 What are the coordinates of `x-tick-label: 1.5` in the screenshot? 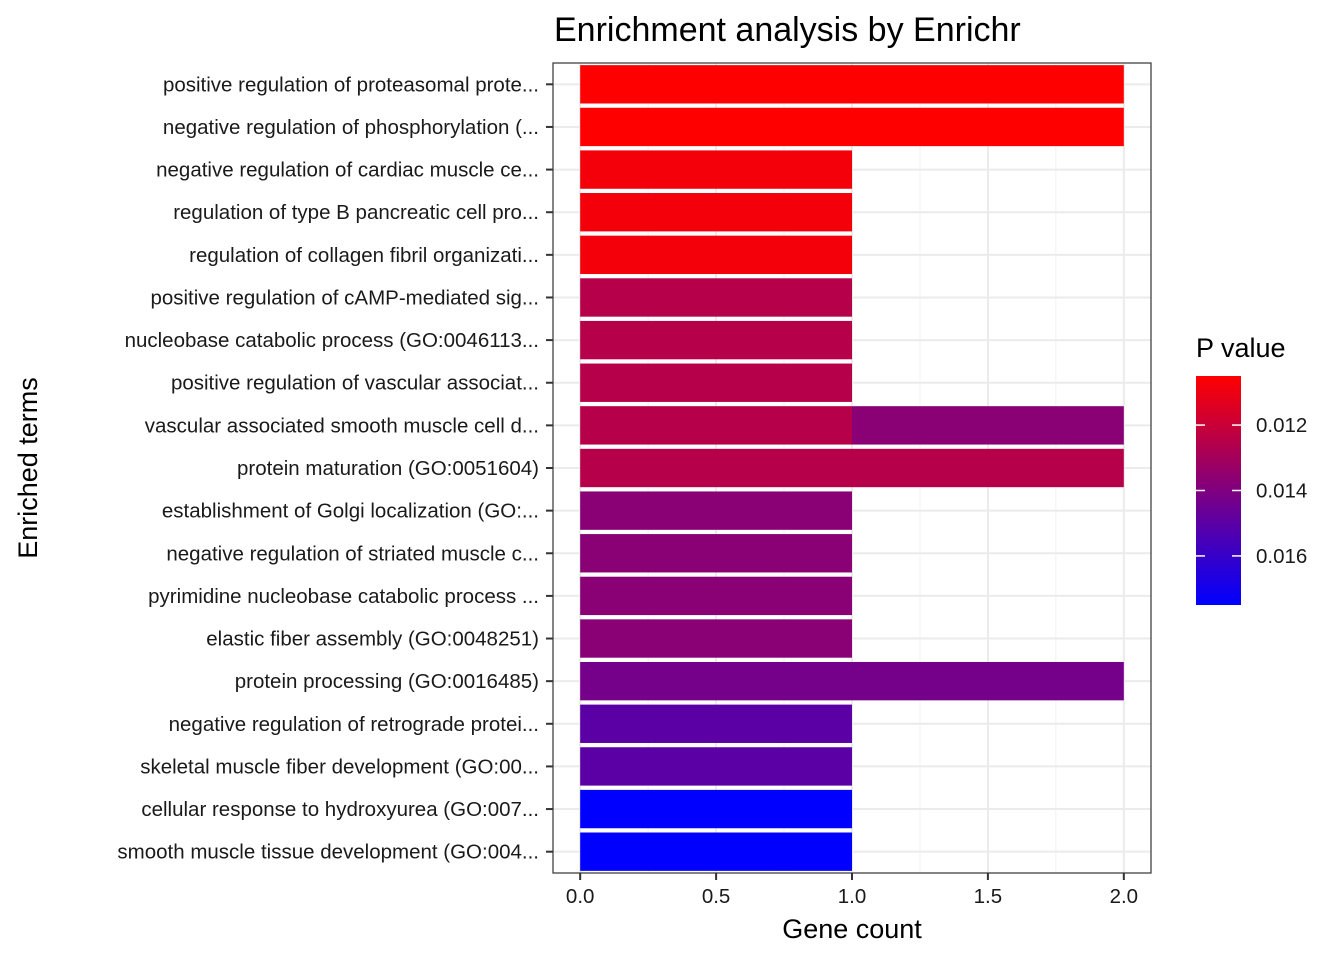 It's located at (988, 896).